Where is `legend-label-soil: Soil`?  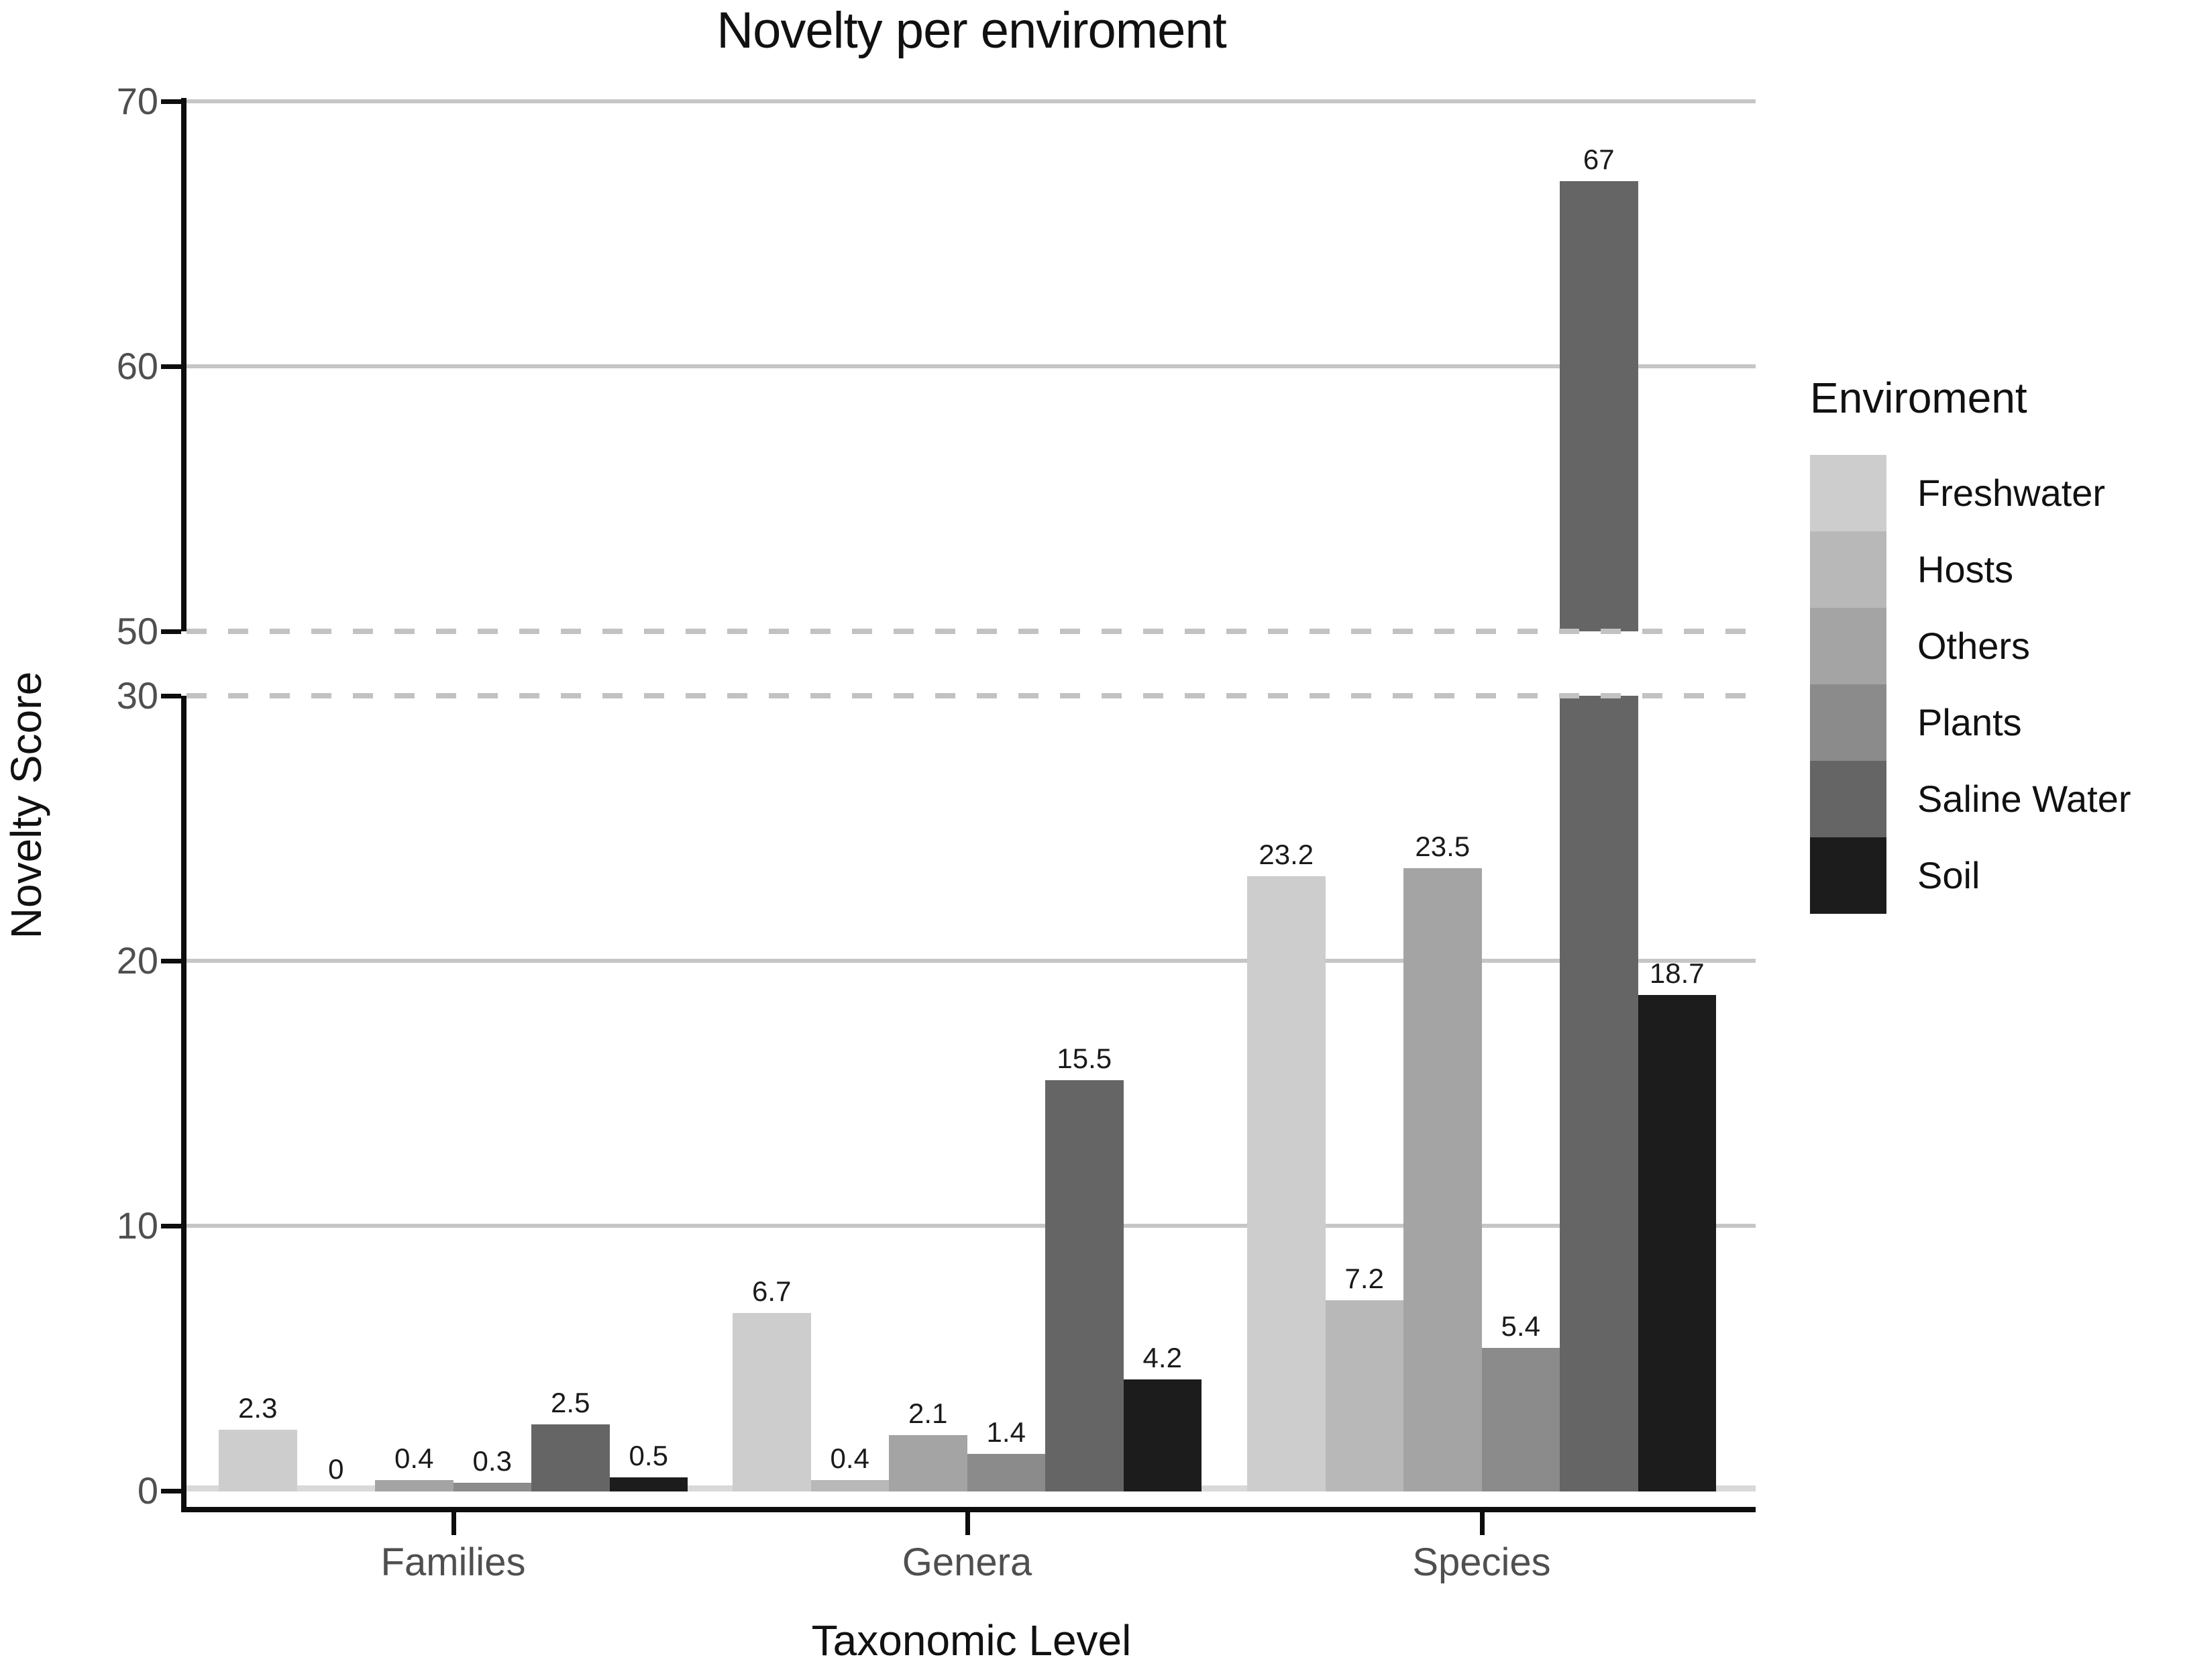 legend-label-soil: Soil is located at coordinates (1948, 875).